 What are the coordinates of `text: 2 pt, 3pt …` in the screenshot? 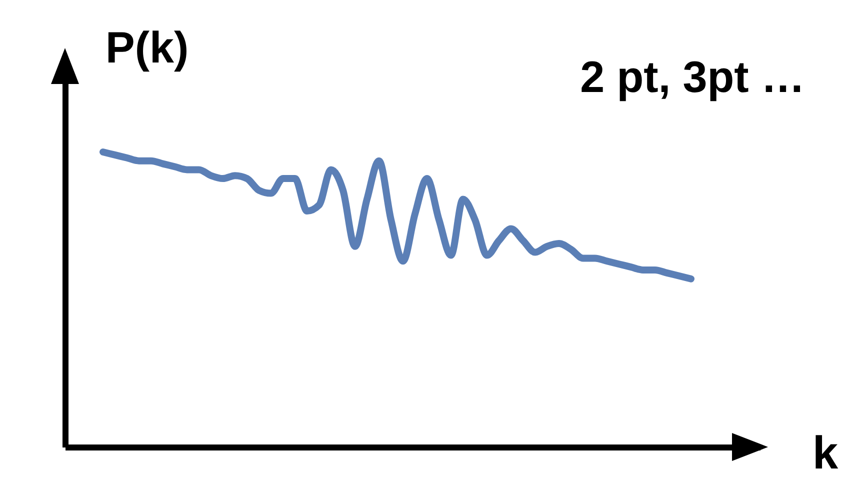 It's located at (692, 77).